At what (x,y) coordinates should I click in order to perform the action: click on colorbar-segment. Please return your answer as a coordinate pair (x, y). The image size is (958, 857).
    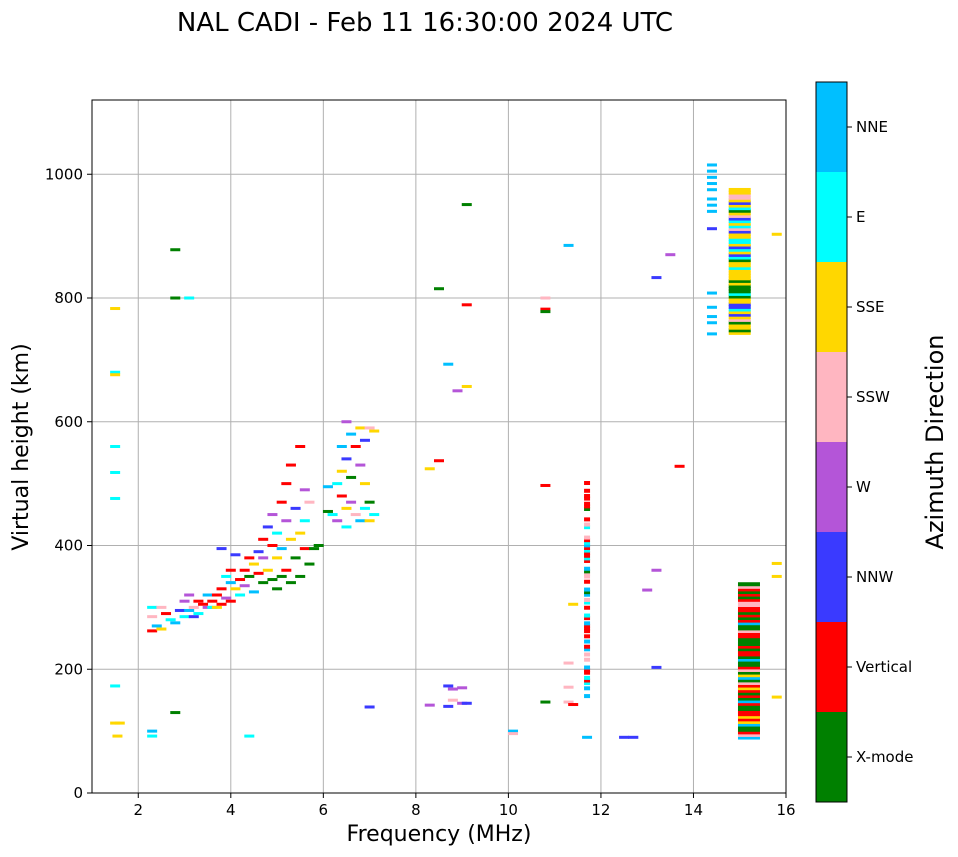
    Looking at the image, I should click on (831, 217).